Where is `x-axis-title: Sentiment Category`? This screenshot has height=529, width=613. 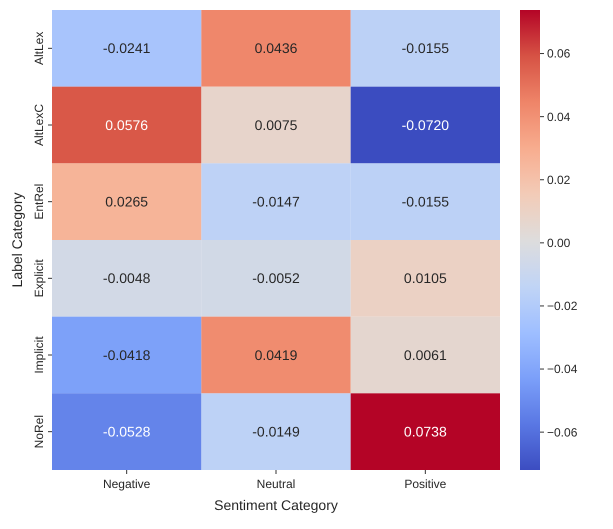 x-axis-title: Sentiment Category is located at coordinates (276, 505).